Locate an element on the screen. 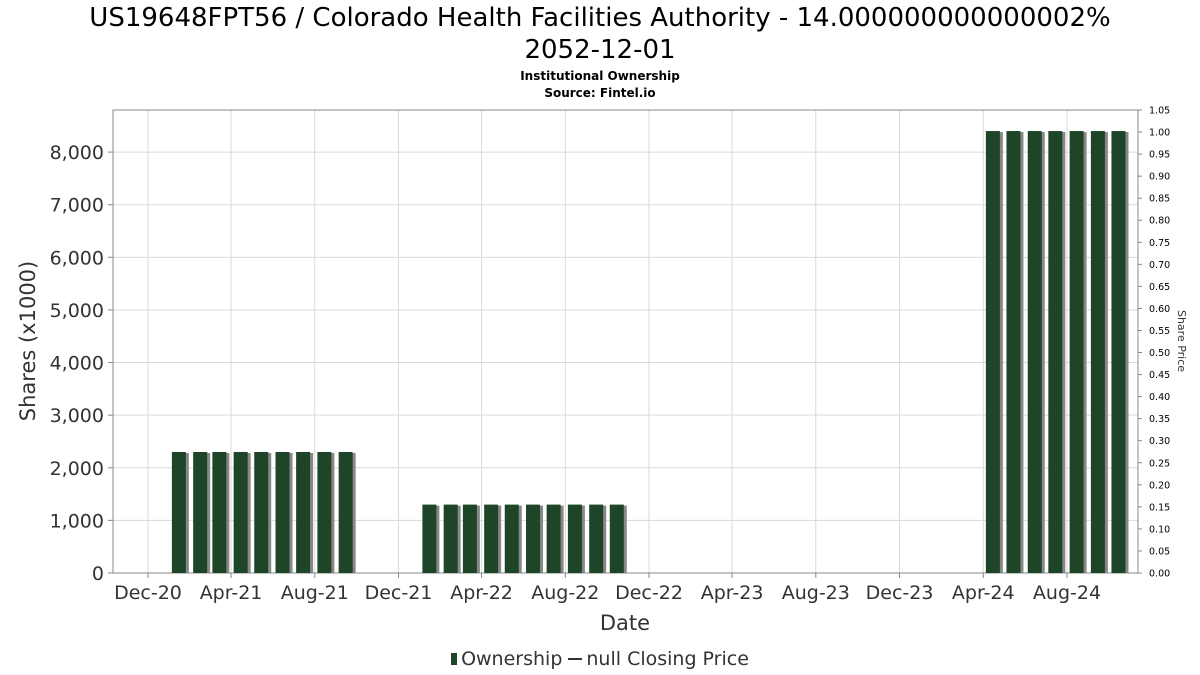 Image resolution: width=1200 pixels, height=675 pixels. y2-tick-label: 0.25 is located at coordinates (1159, 463).